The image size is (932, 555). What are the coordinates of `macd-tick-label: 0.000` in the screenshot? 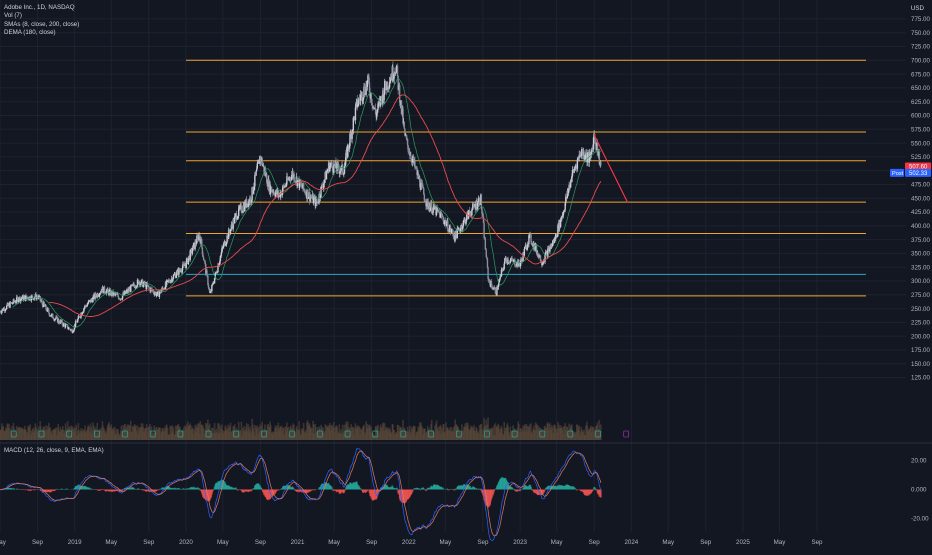 It's located at (919, 490).